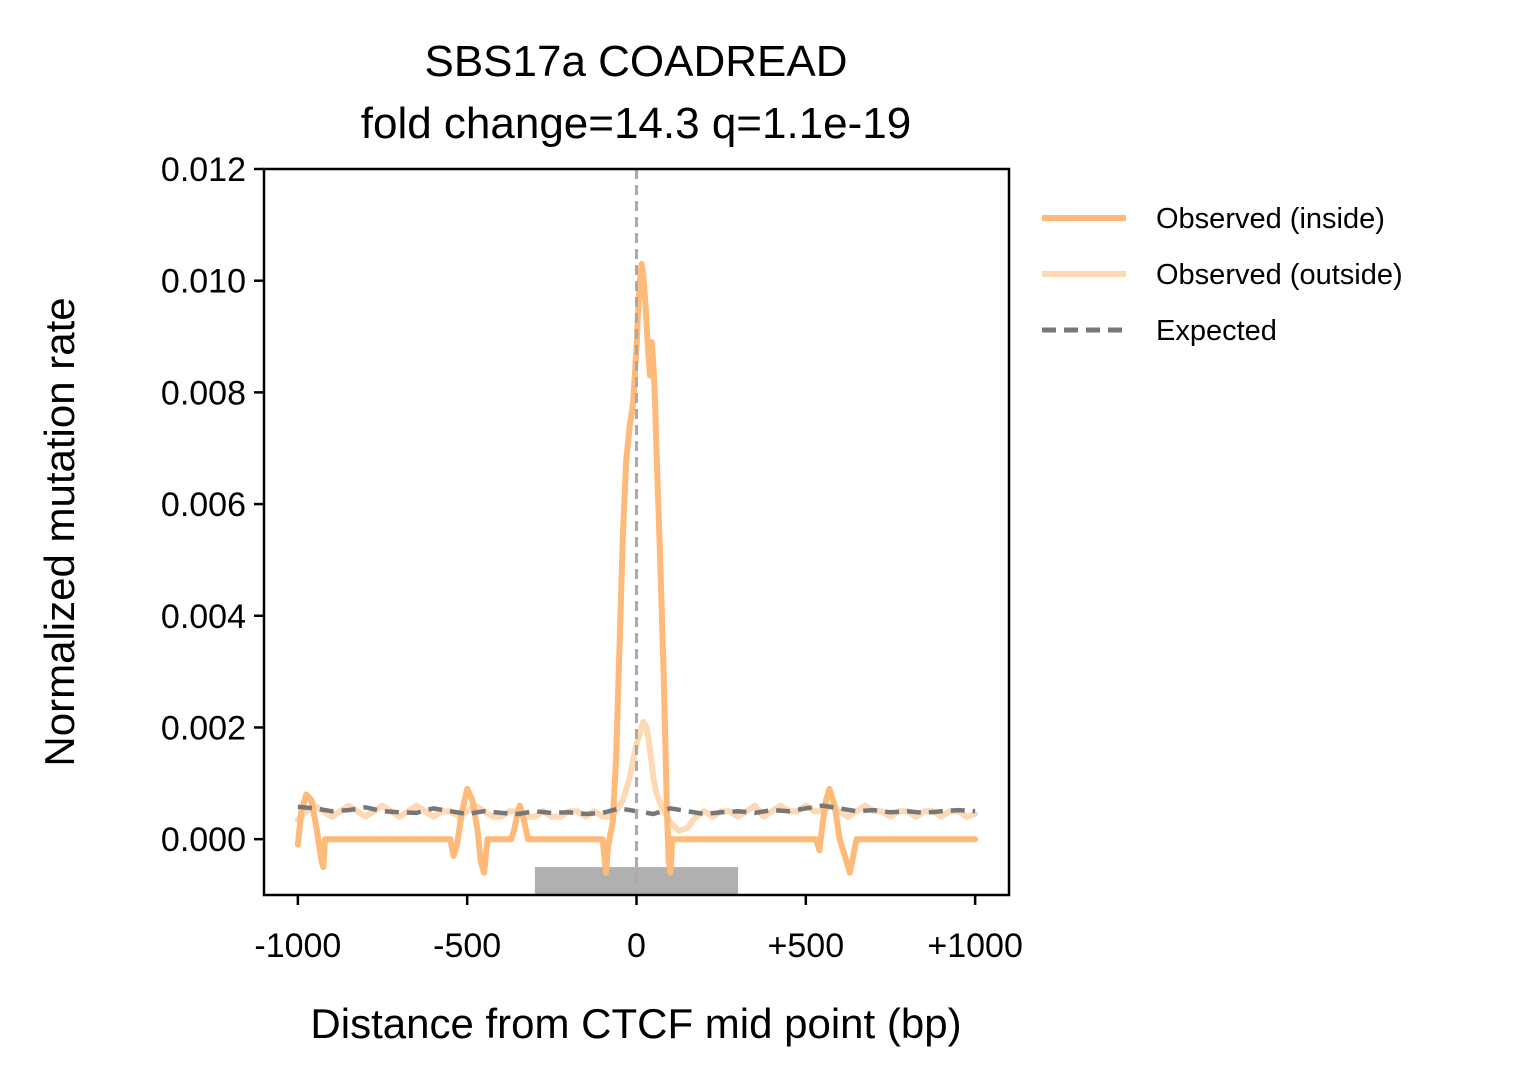 The height and width of the screenshot is (1084, 1534). What do you see at coordinates (297, 946) in the screenshot?
I see `x-tick-label: -1000` at bounding box center [297, 946].